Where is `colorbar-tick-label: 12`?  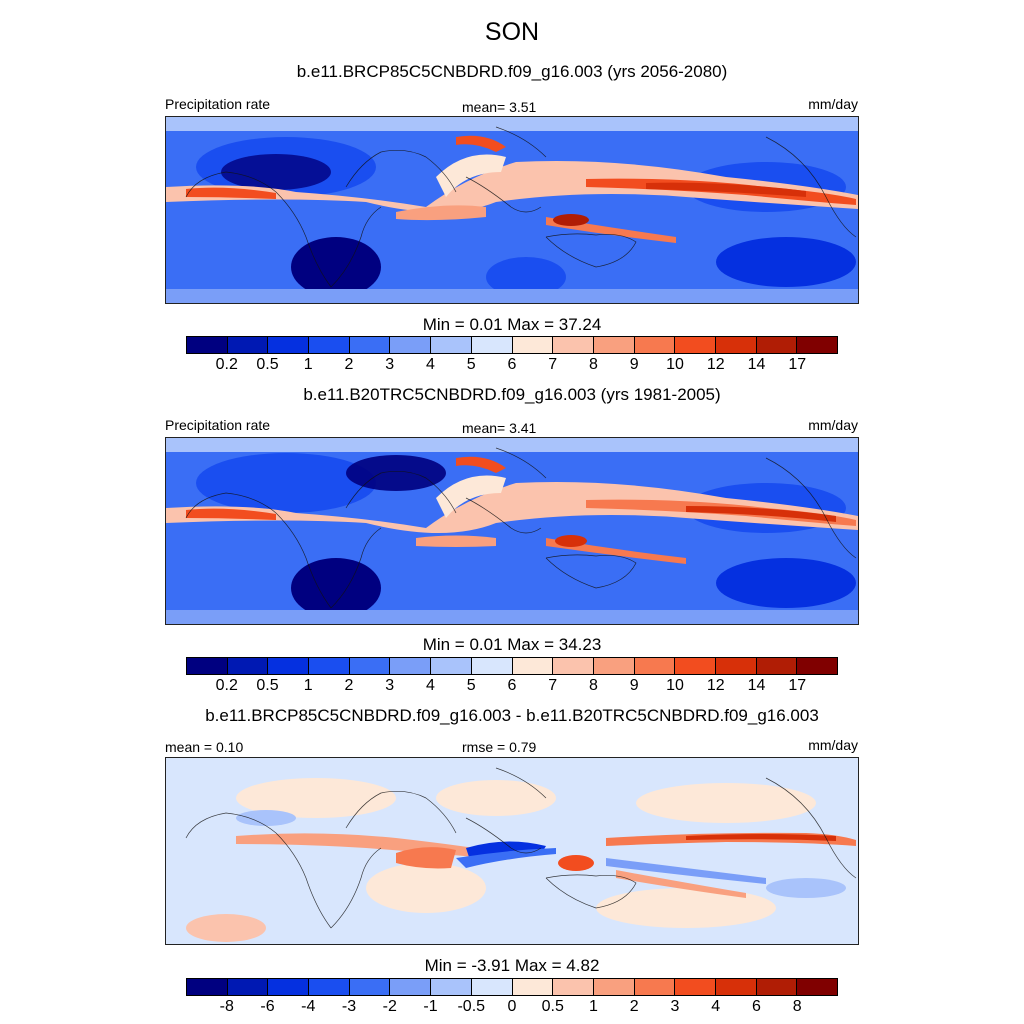
colorbar-tick-label: 12 is located at coordinates (715, 364).